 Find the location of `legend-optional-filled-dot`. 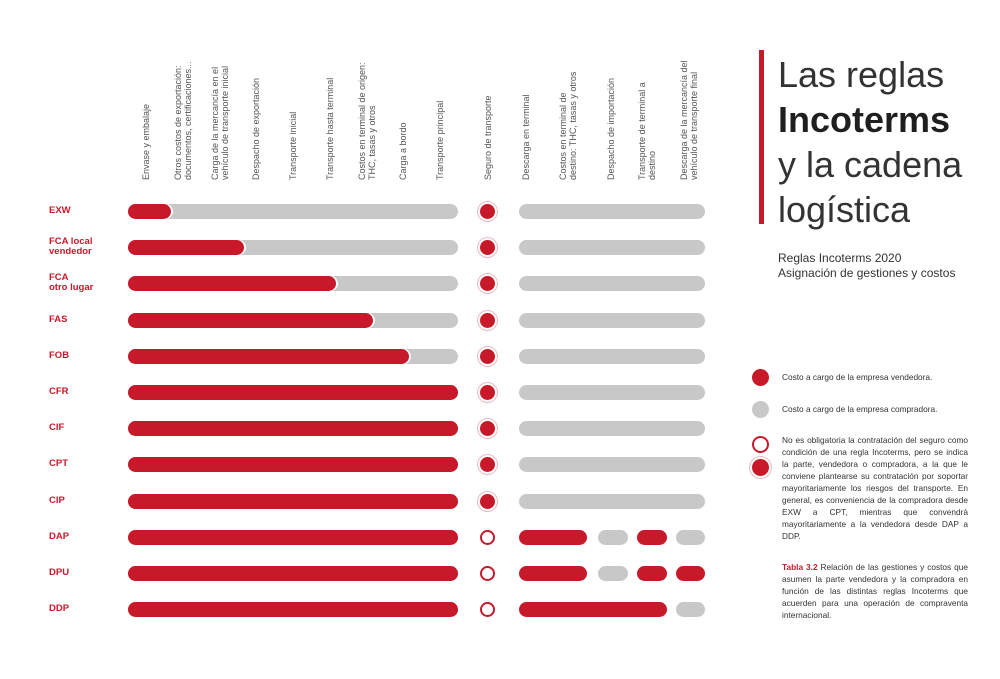

legend-optional-filled-dot is located at coordinates (760, 467).